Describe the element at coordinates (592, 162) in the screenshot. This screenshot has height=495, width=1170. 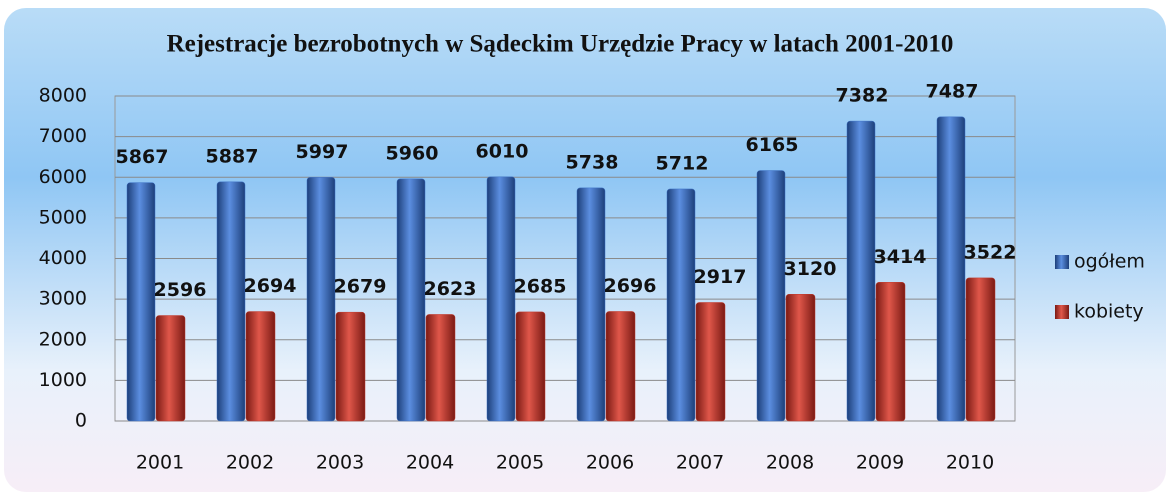
I see `data-label: 5738` at that location.